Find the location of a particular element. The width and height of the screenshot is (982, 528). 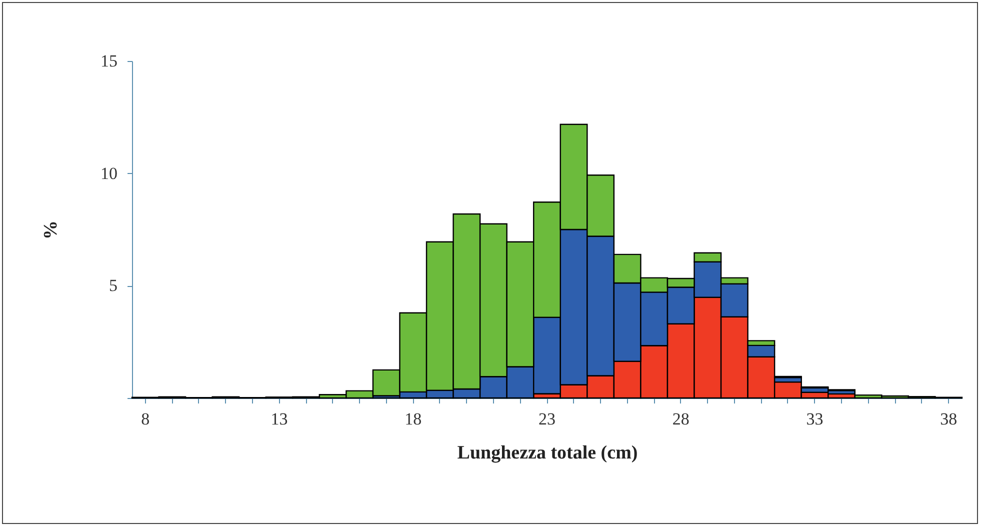

y-tick-label: 15 is located at coordinates (109, 61).